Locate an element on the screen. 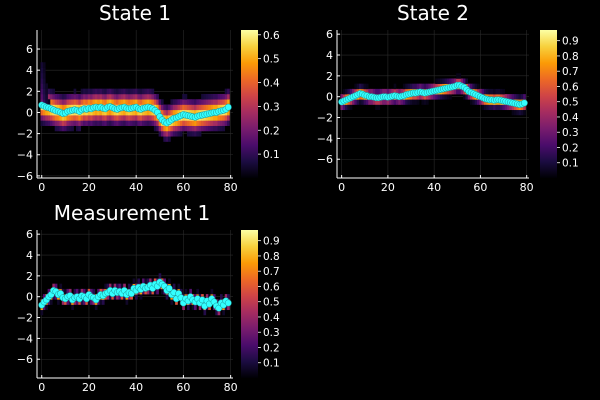 The width and height of the screenshot is (600, 400). colorbar-tick-label: 0.4 is located at coordinates (570, 118).